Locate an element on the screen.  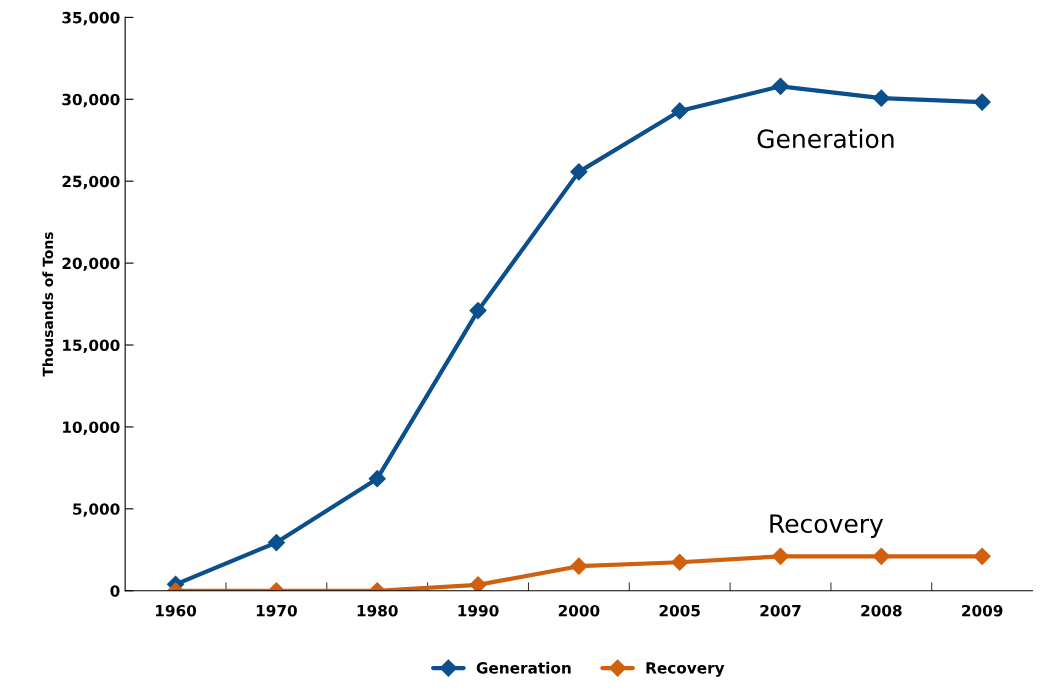
x-tick-label: 2007 is located at coordinates (780, 610).